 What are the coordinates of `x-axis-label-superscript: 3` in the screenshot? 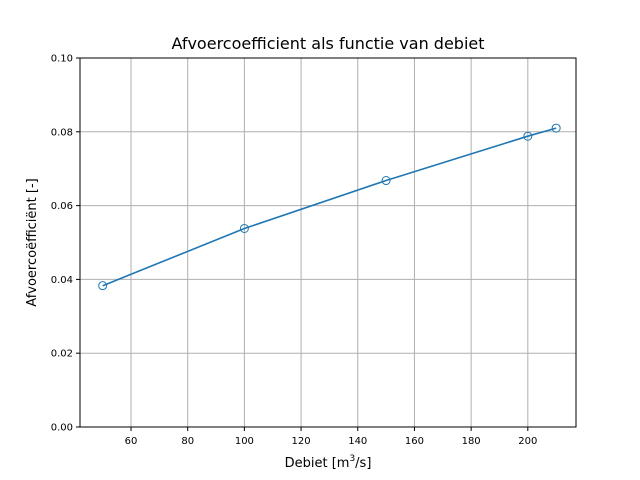 It's located at (352, 459).